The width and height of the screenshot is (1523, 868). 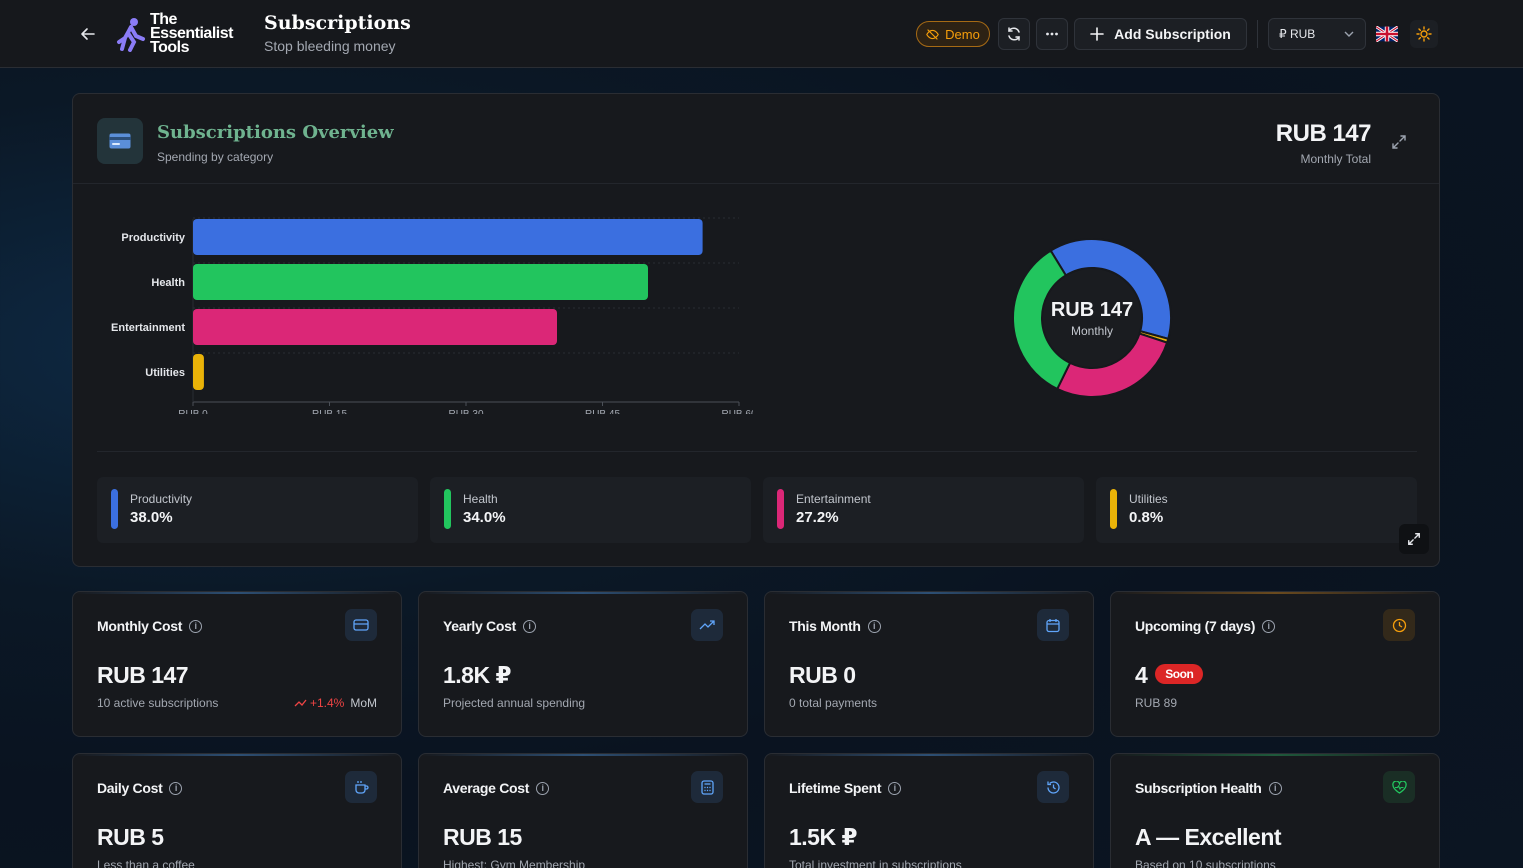 What do you see at coordinates (1414, 539) in the screenshot?
I see `fullscreen-button` at bounding box center [1414, 539].